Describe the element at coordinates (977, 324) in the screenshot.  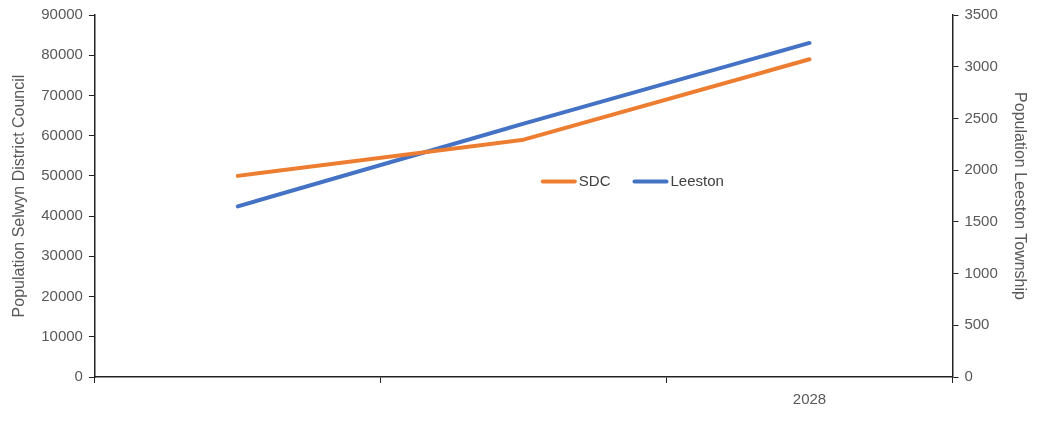
I see `y2-tick-label: 500` at that location.